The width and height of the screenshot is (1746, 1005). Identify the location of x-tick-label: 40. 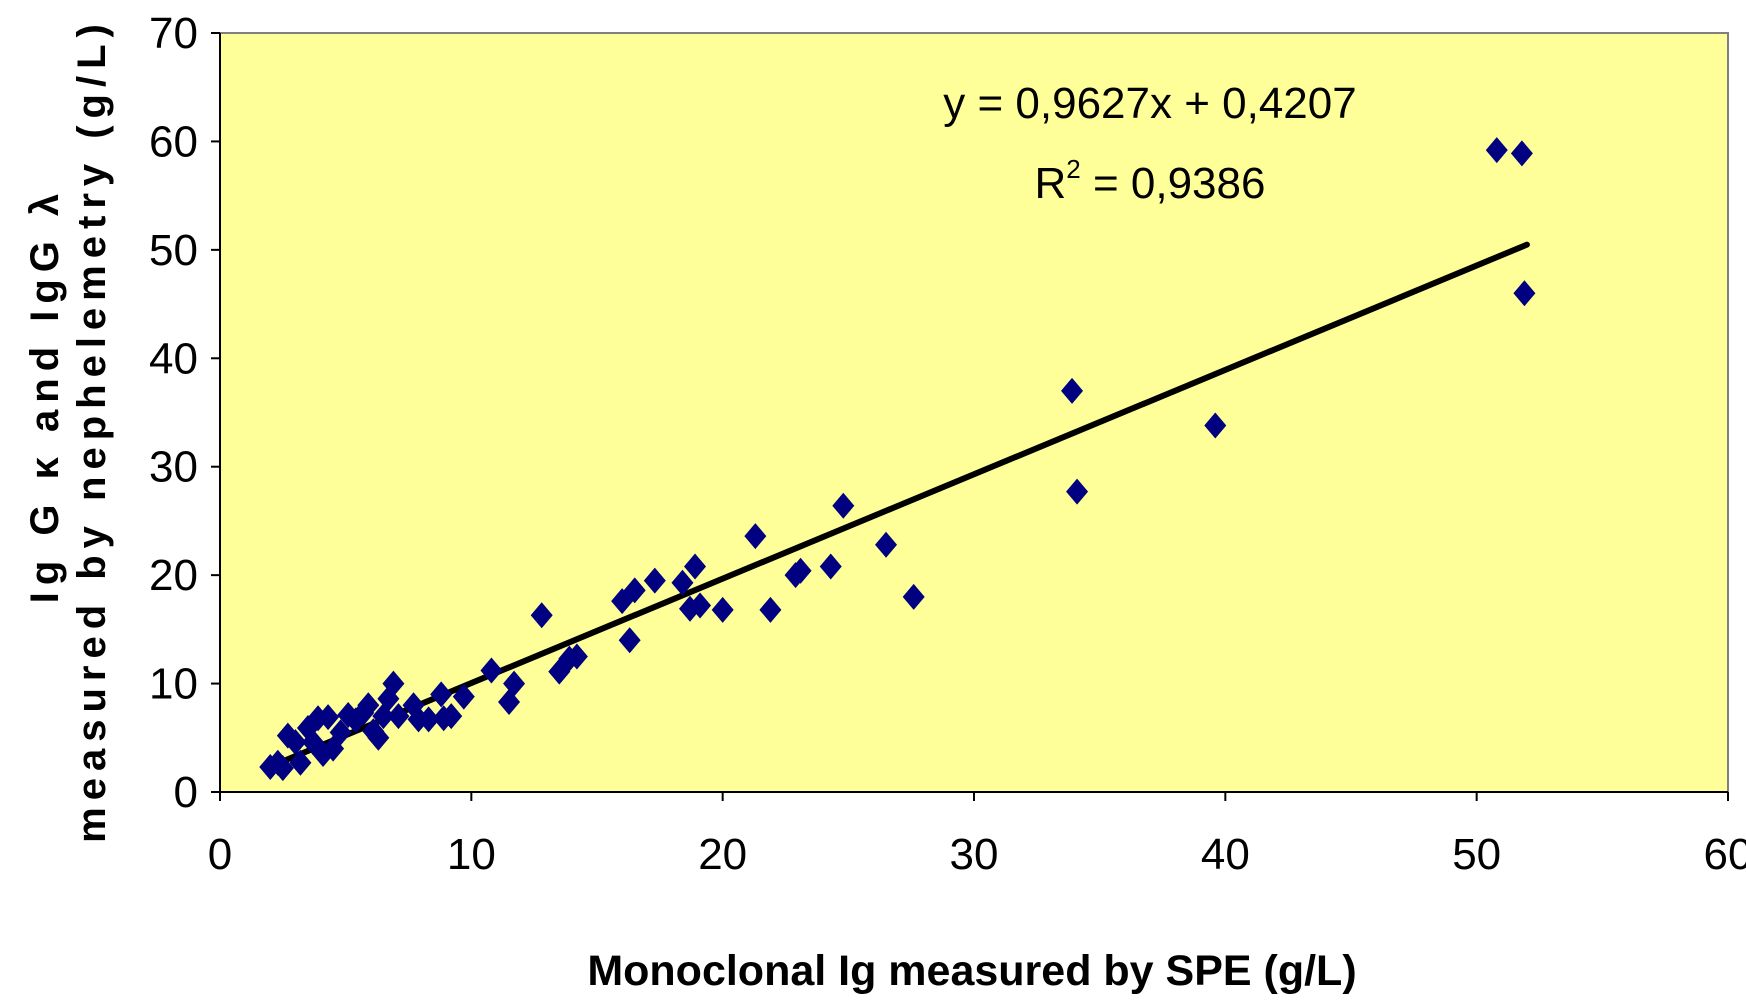
(1225, 854).